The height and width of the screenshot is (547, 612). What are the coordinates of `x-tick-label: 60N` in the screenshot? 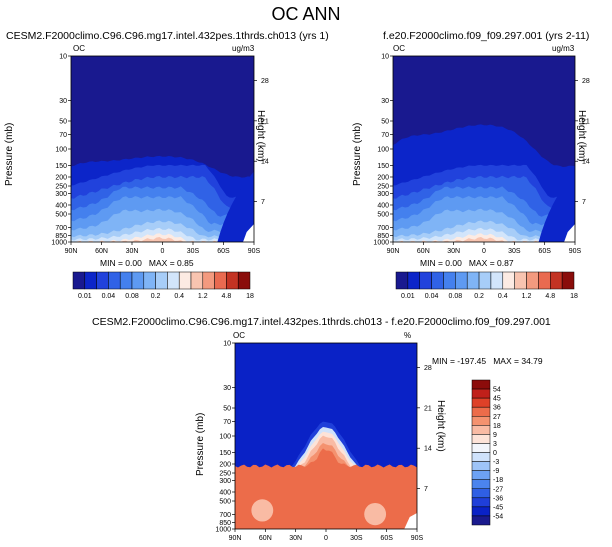 It's located at (265, 538).